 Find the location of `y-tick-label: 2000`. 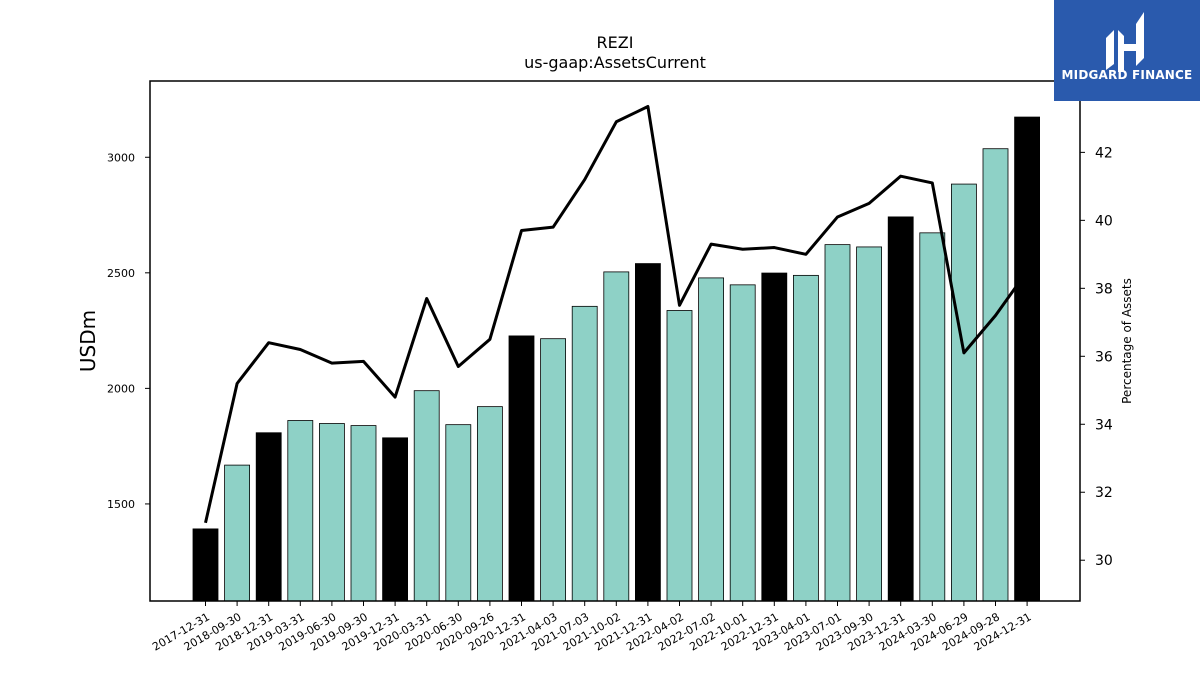

y-tick-label: 2000 is located at coordinates (121, 388).